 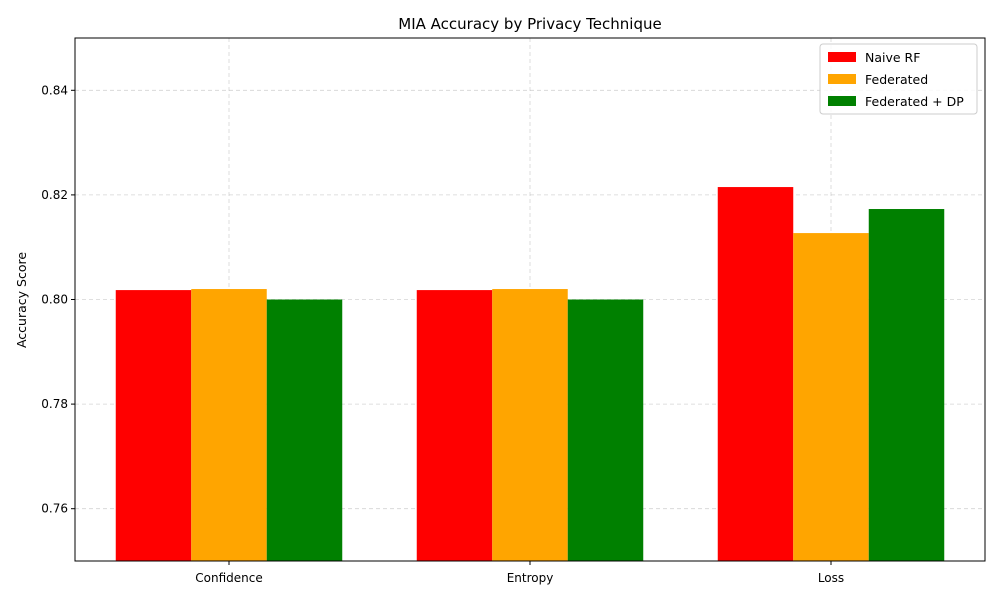 I want to click on y-axis-title: Accuracy Score, so click(x=21, y=300).